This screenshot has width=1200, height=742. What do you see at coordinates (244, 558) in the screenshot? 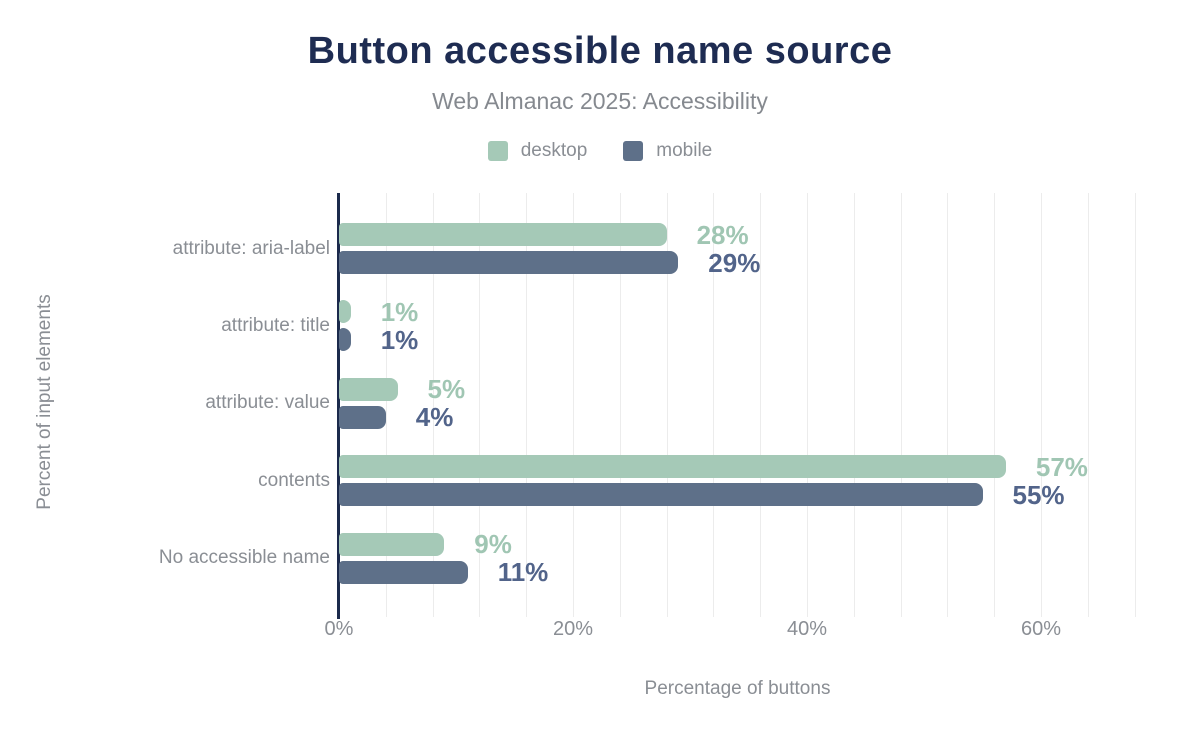
I see `category-label: No accessible name` at bounding box center [244, 558].